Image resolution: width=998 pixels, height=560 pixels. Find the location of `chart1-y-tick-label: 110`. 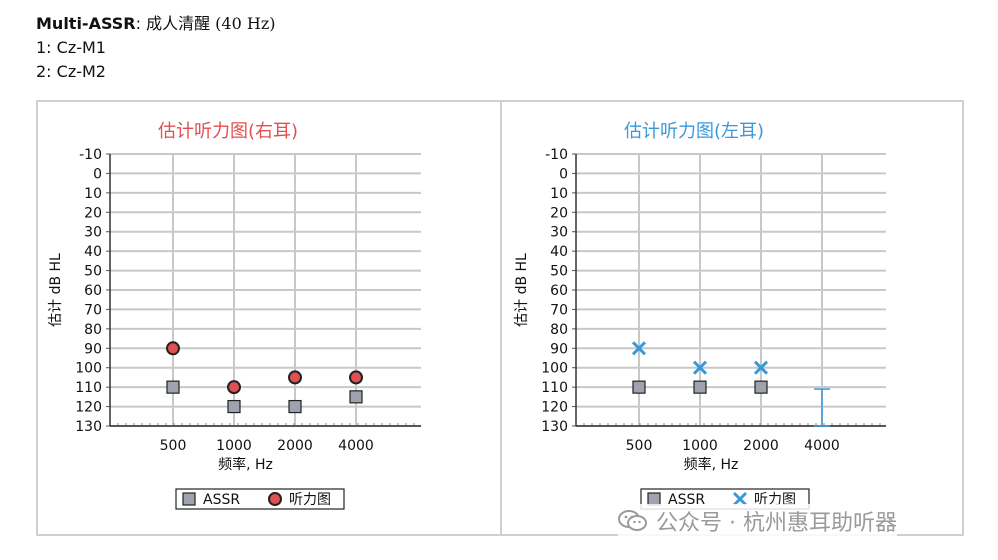

chart1-y-tick-label: 110 is located at coordinates (88, 388).